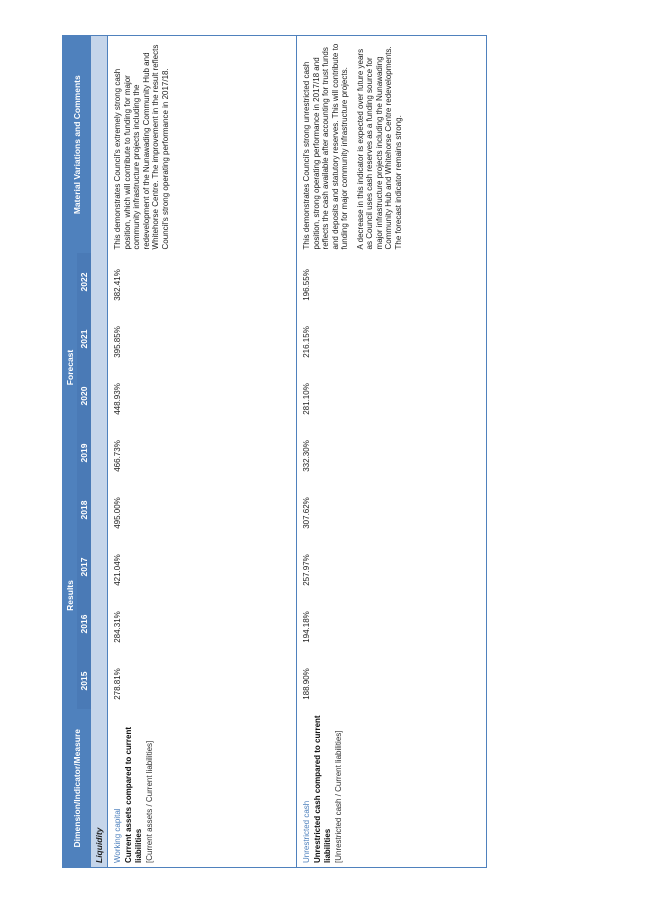 The width and height of the screenshot is (653, 923). Describe the element at coordinates (202, 396) in the screenshot. I see `value-cell: 448.93%` at that location.